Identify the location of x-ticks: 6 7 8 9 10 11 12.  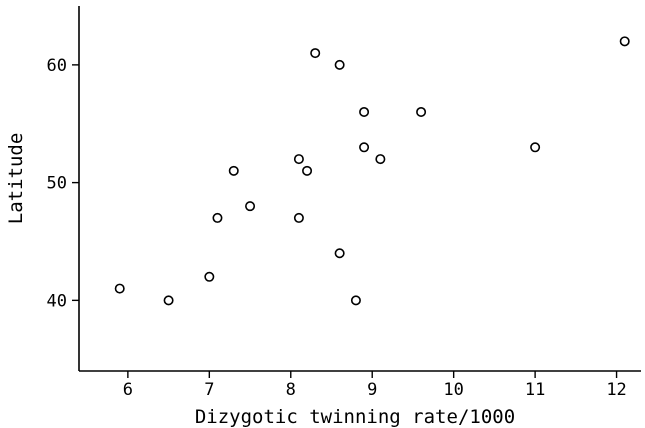
(375, 385).